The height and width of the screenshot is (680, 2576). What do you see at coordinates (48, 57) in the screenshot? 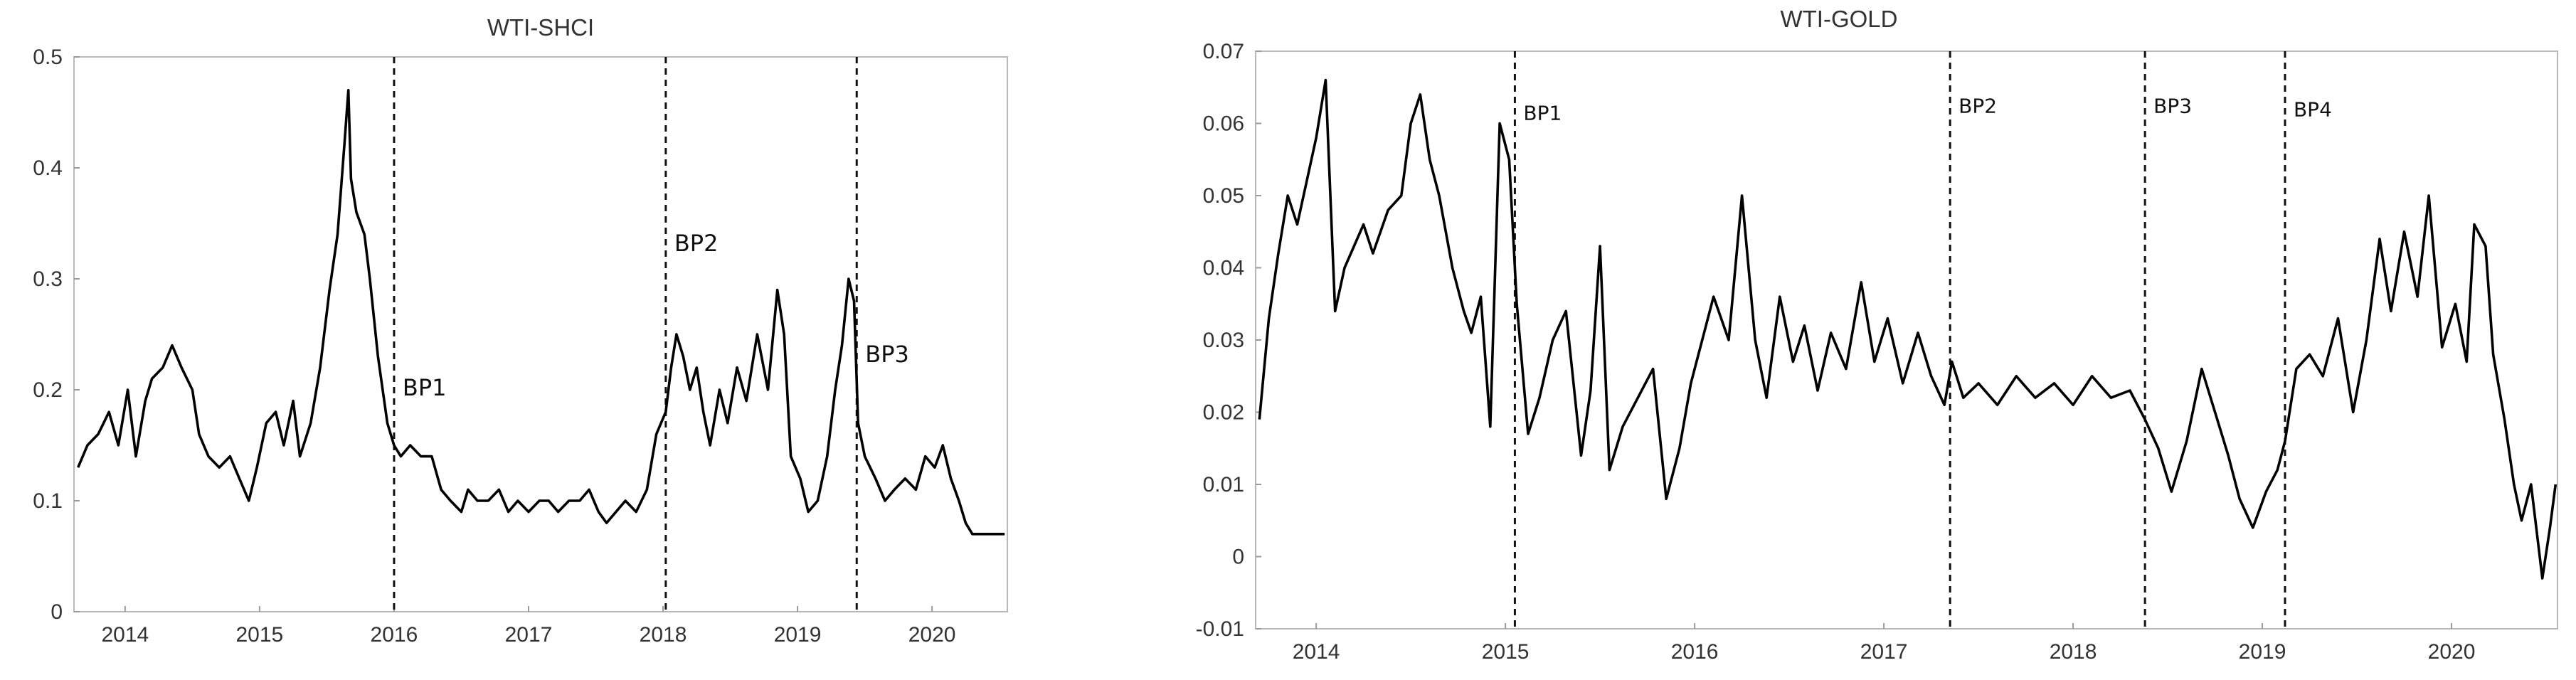
I see `ytick-label: 0.5` at bounding box center [48, 57].